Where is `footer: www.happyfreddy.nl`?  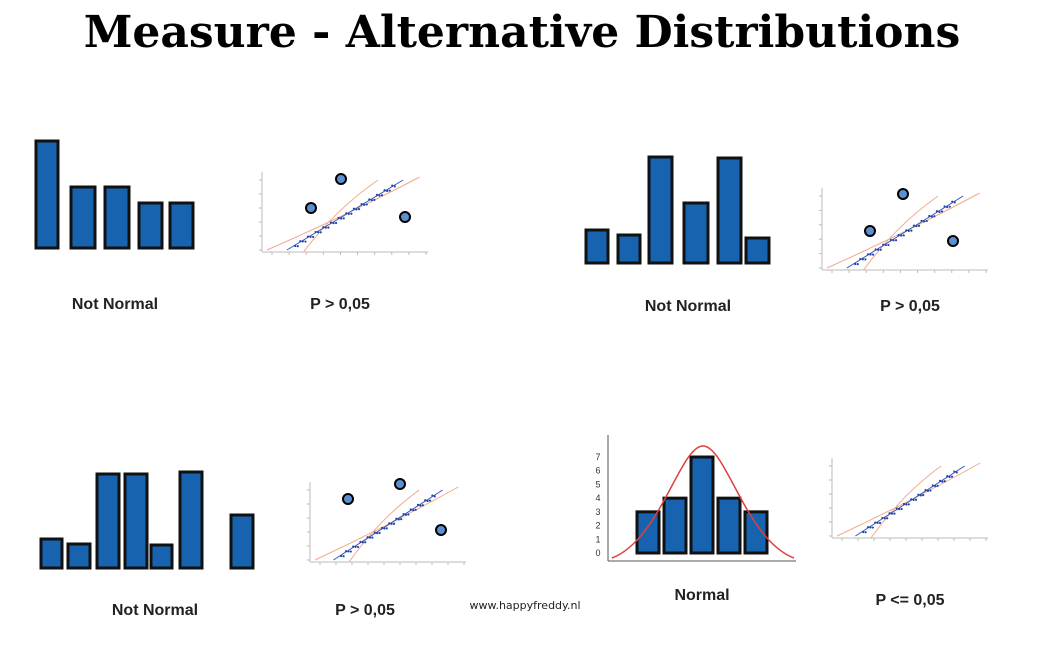 footer: www.happyfreddy.nl is located at coordinates (524, 605).